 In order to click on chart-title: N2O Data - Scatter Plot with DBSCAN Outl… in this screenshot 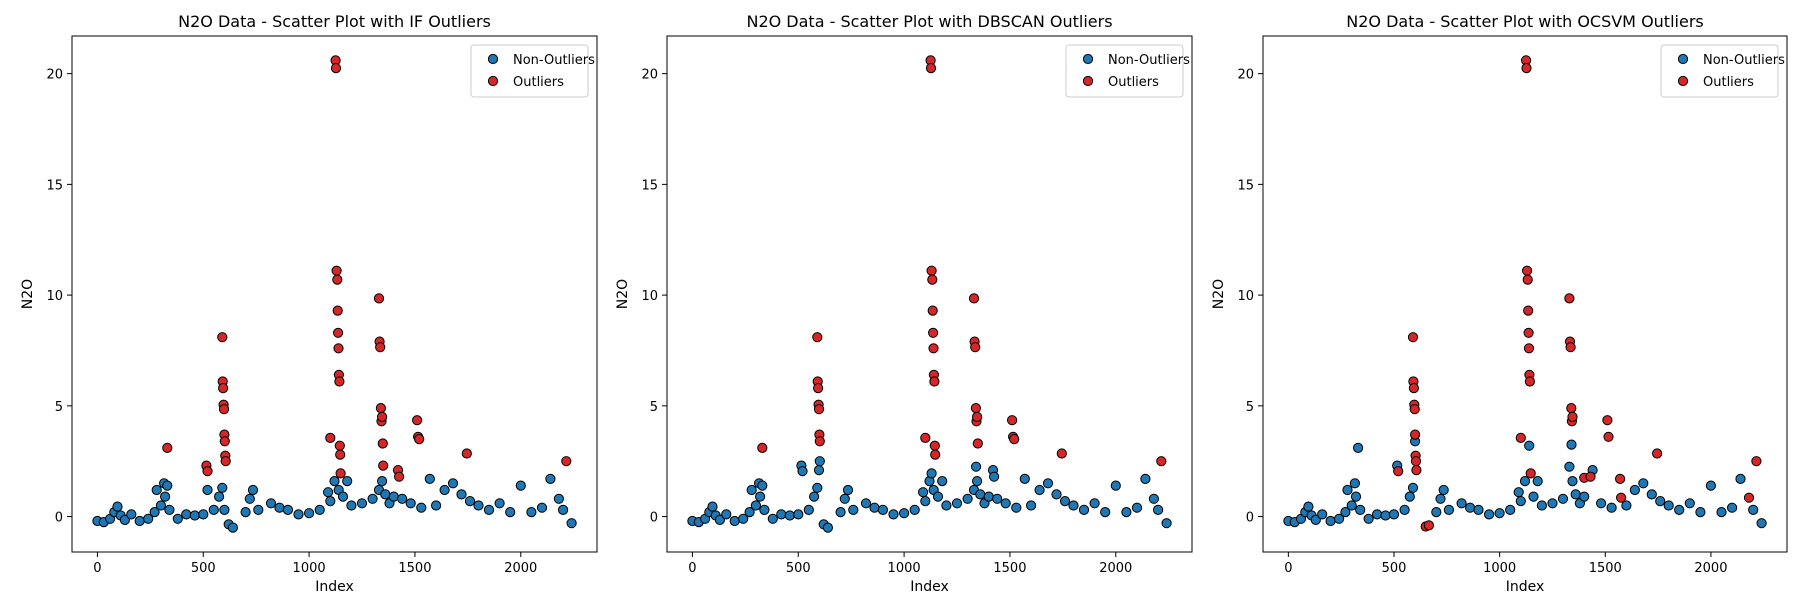, I will do `click(929, 21)`.